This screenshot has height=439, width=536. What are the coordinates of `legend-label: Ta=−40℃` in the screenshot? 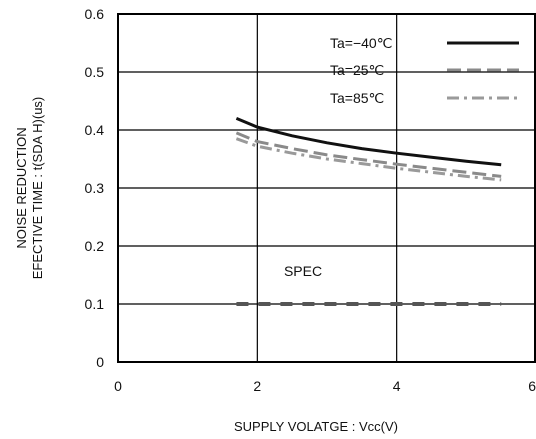 It's located at (361, 43).